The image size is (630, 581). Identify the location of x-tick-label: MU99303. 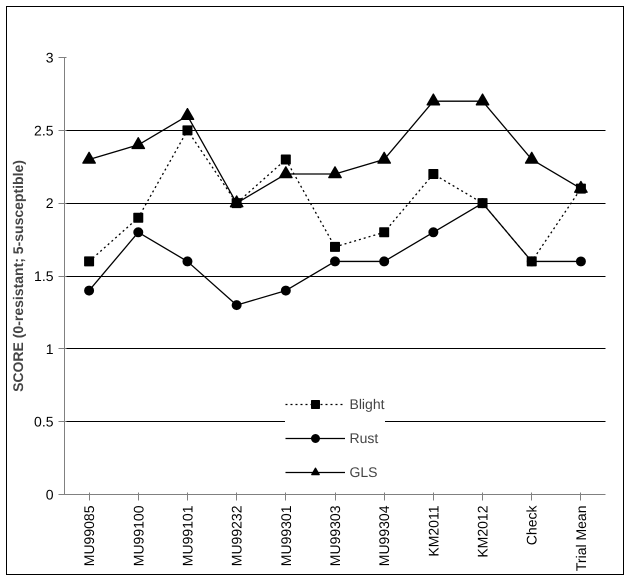
(335, 535).